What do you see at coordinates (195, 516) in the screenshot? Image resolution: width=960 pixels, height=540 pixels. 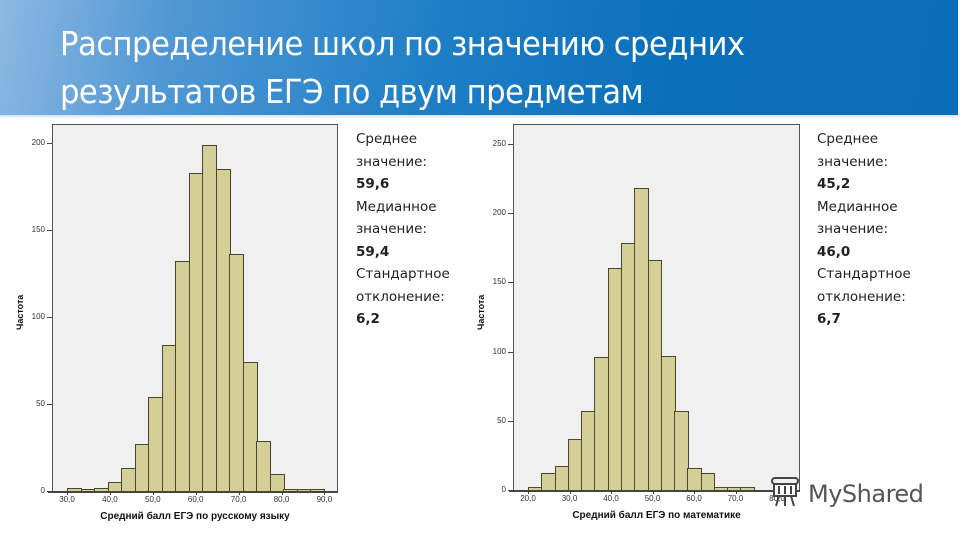 I see `x-axis-label: Средний балл ЕГЭ по русскому языку` at bounding box center [195, 516].